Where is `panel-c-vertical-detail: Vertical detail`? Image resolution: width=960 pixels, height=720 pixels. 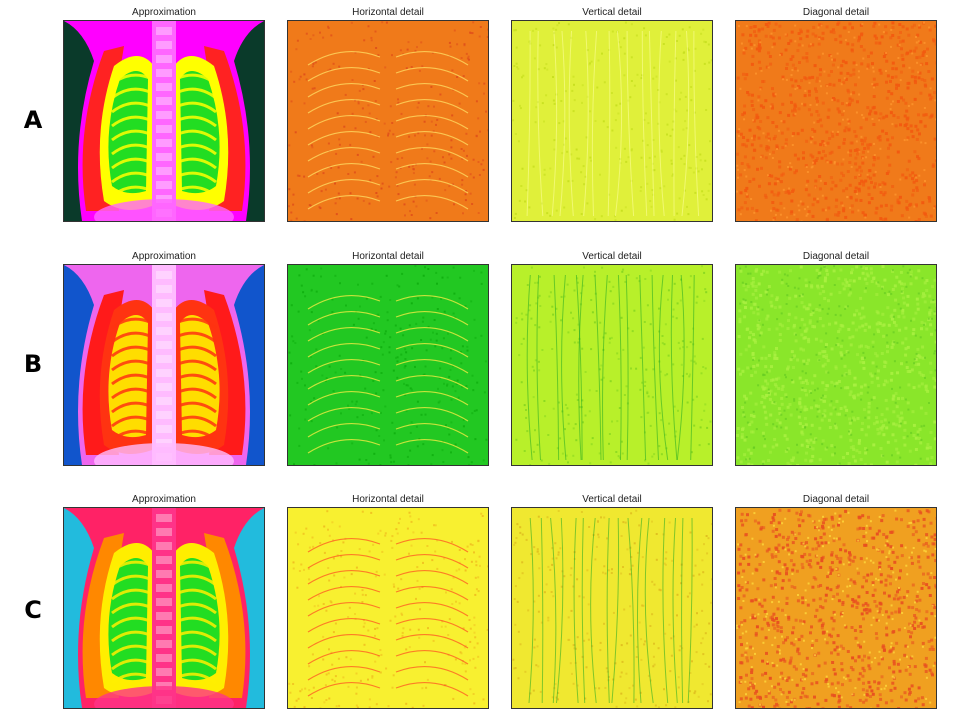
panel-c-vertical-detail: Vertical detail is located at coordinates (612, 601).